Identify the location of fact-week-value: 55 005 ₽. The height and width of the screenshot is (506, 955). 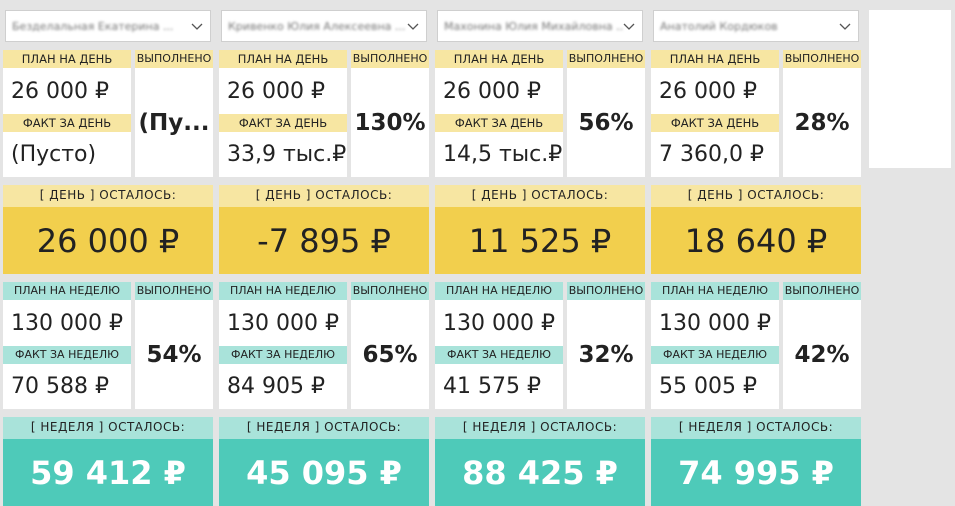
(715, 386).